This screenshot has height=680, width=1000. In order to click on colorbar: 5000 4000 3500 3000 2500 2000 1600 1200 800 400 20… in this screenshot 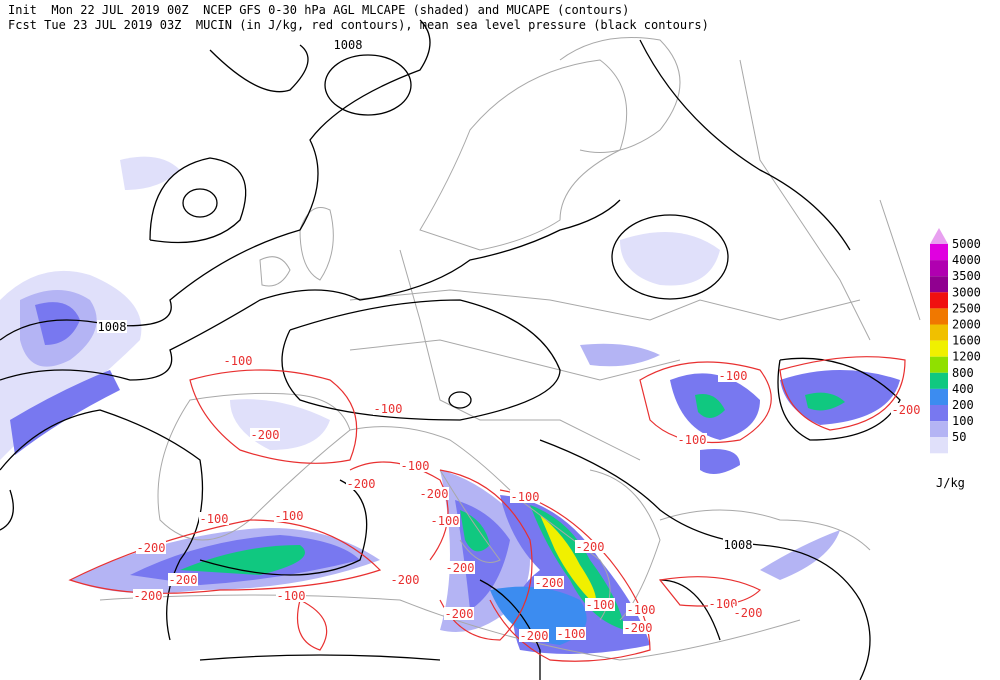, I will do `click(955, 359)`.